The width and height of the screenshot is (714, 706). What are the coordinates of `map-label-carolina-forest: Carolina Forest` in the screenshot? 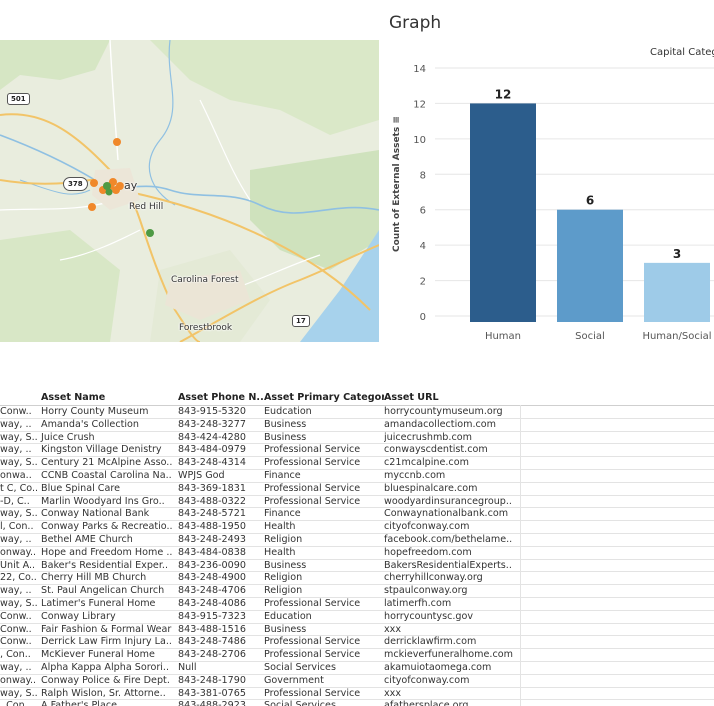 It's located at (205, 280).